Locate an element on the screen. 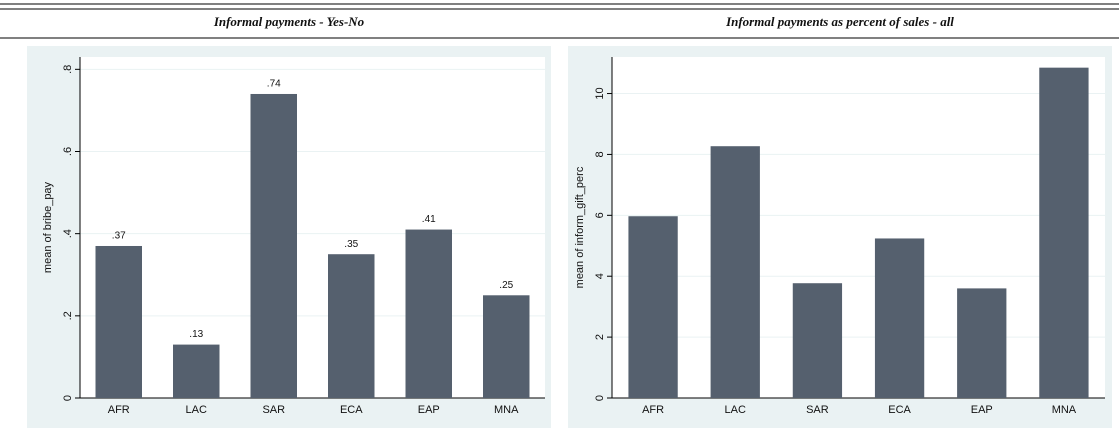 The width and height of the screenshot is (1119, 440). y-tick-label: 10 is located at coordinates (600, 93).